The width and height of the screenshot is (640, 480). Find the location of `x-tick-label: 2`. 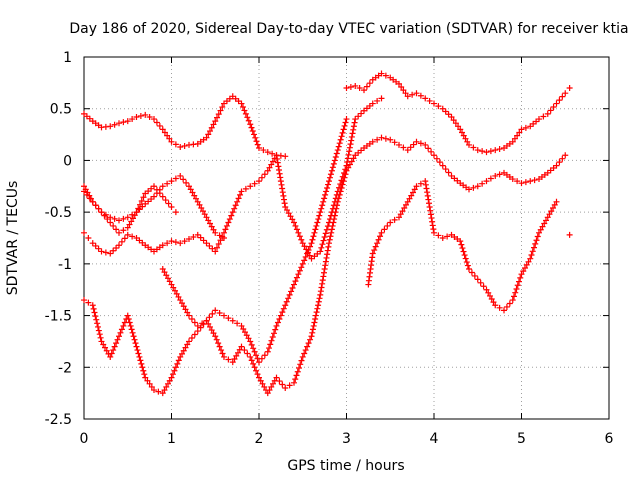

x-tick-label: 2 is located at coordinates (259, 439).